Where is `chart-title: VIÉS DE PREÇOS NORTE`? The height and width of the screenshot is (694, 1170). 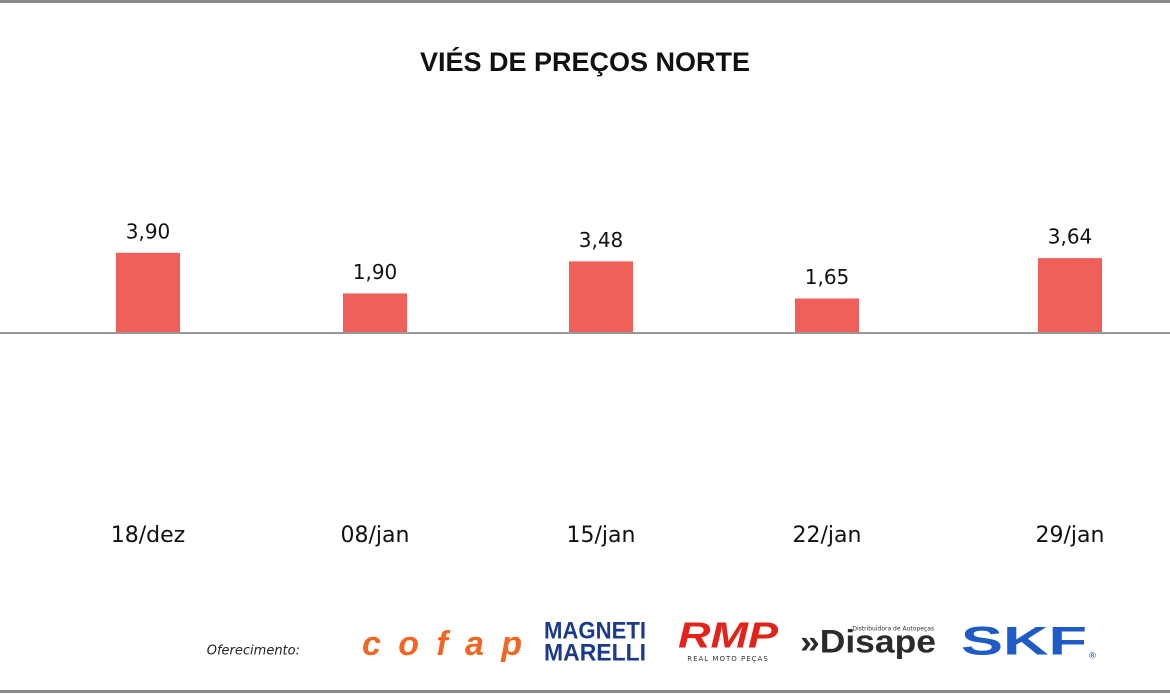 chart-title: VIÉS DE PREÇOS NORTE is located at coordinates (585, 61).